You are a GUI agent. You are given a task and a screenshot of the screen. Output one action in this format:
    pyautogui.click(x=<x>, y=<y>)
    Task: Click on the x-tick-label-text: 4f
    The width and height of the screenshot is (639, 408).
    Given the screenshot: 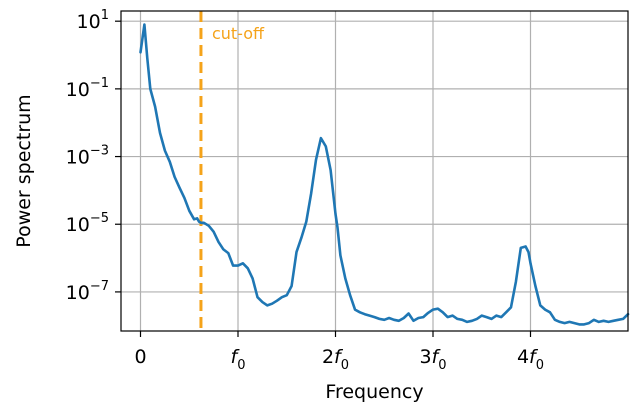 What is the action you would take?
    pyautogui.click(x=528, y=357)
    